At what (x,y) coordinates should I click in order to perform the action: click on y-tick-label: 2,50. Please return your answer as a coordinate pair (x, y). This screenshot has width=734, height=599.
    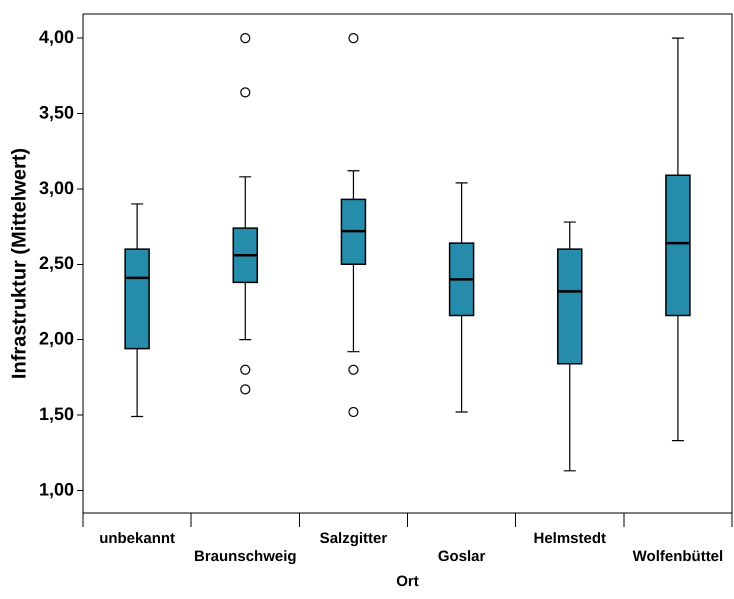
    Looking at the image, I should click on (56, 263).